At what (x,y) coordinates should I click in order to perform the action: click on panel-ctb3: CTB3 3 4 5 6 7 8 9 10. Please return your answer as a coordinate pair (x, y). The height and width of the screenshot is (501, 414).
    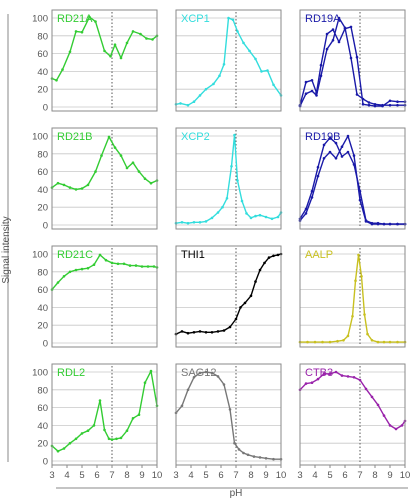
    Looking at the image, I should click on (353, 422).